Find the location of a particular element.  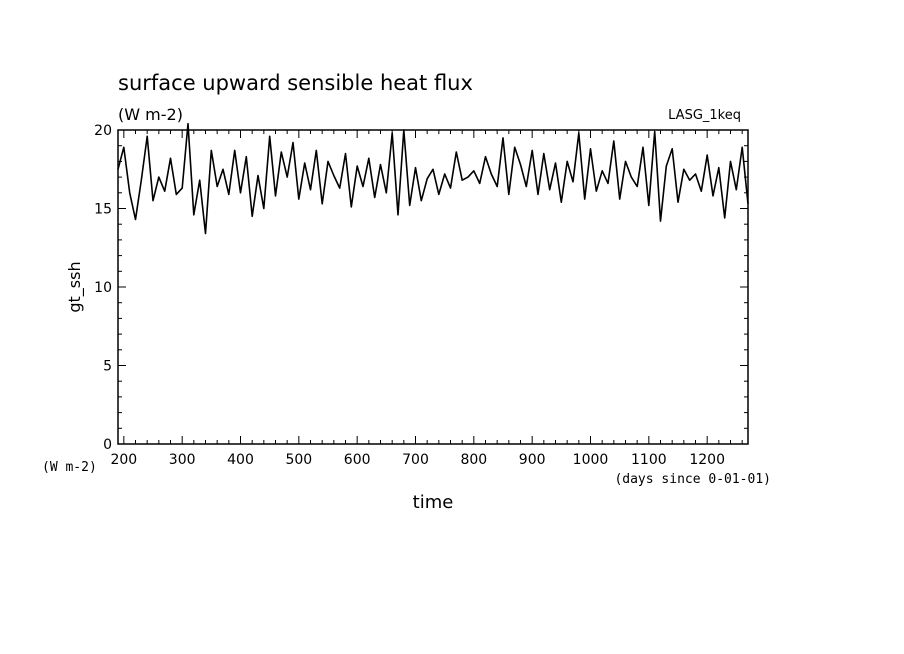

y-tick-label: 0 is located at coordinates (107, 445).